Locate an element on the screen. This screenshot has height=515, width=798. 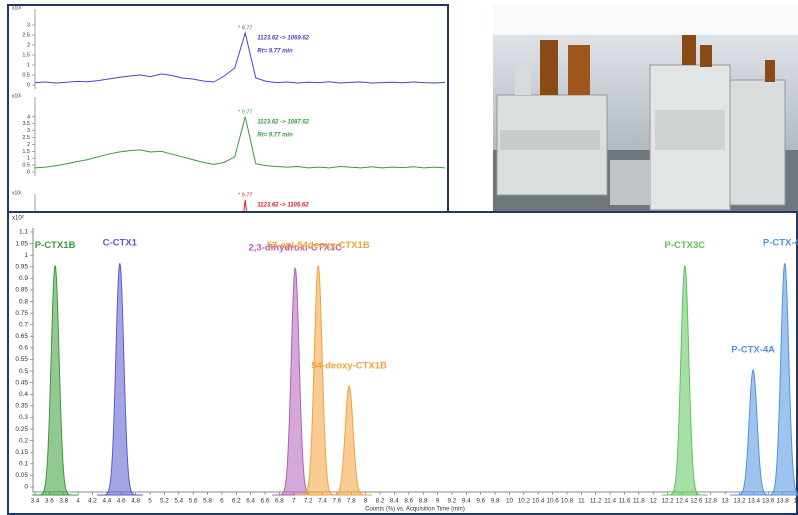
x-tick-label: 12.4 is located at coordinates (682, 501).